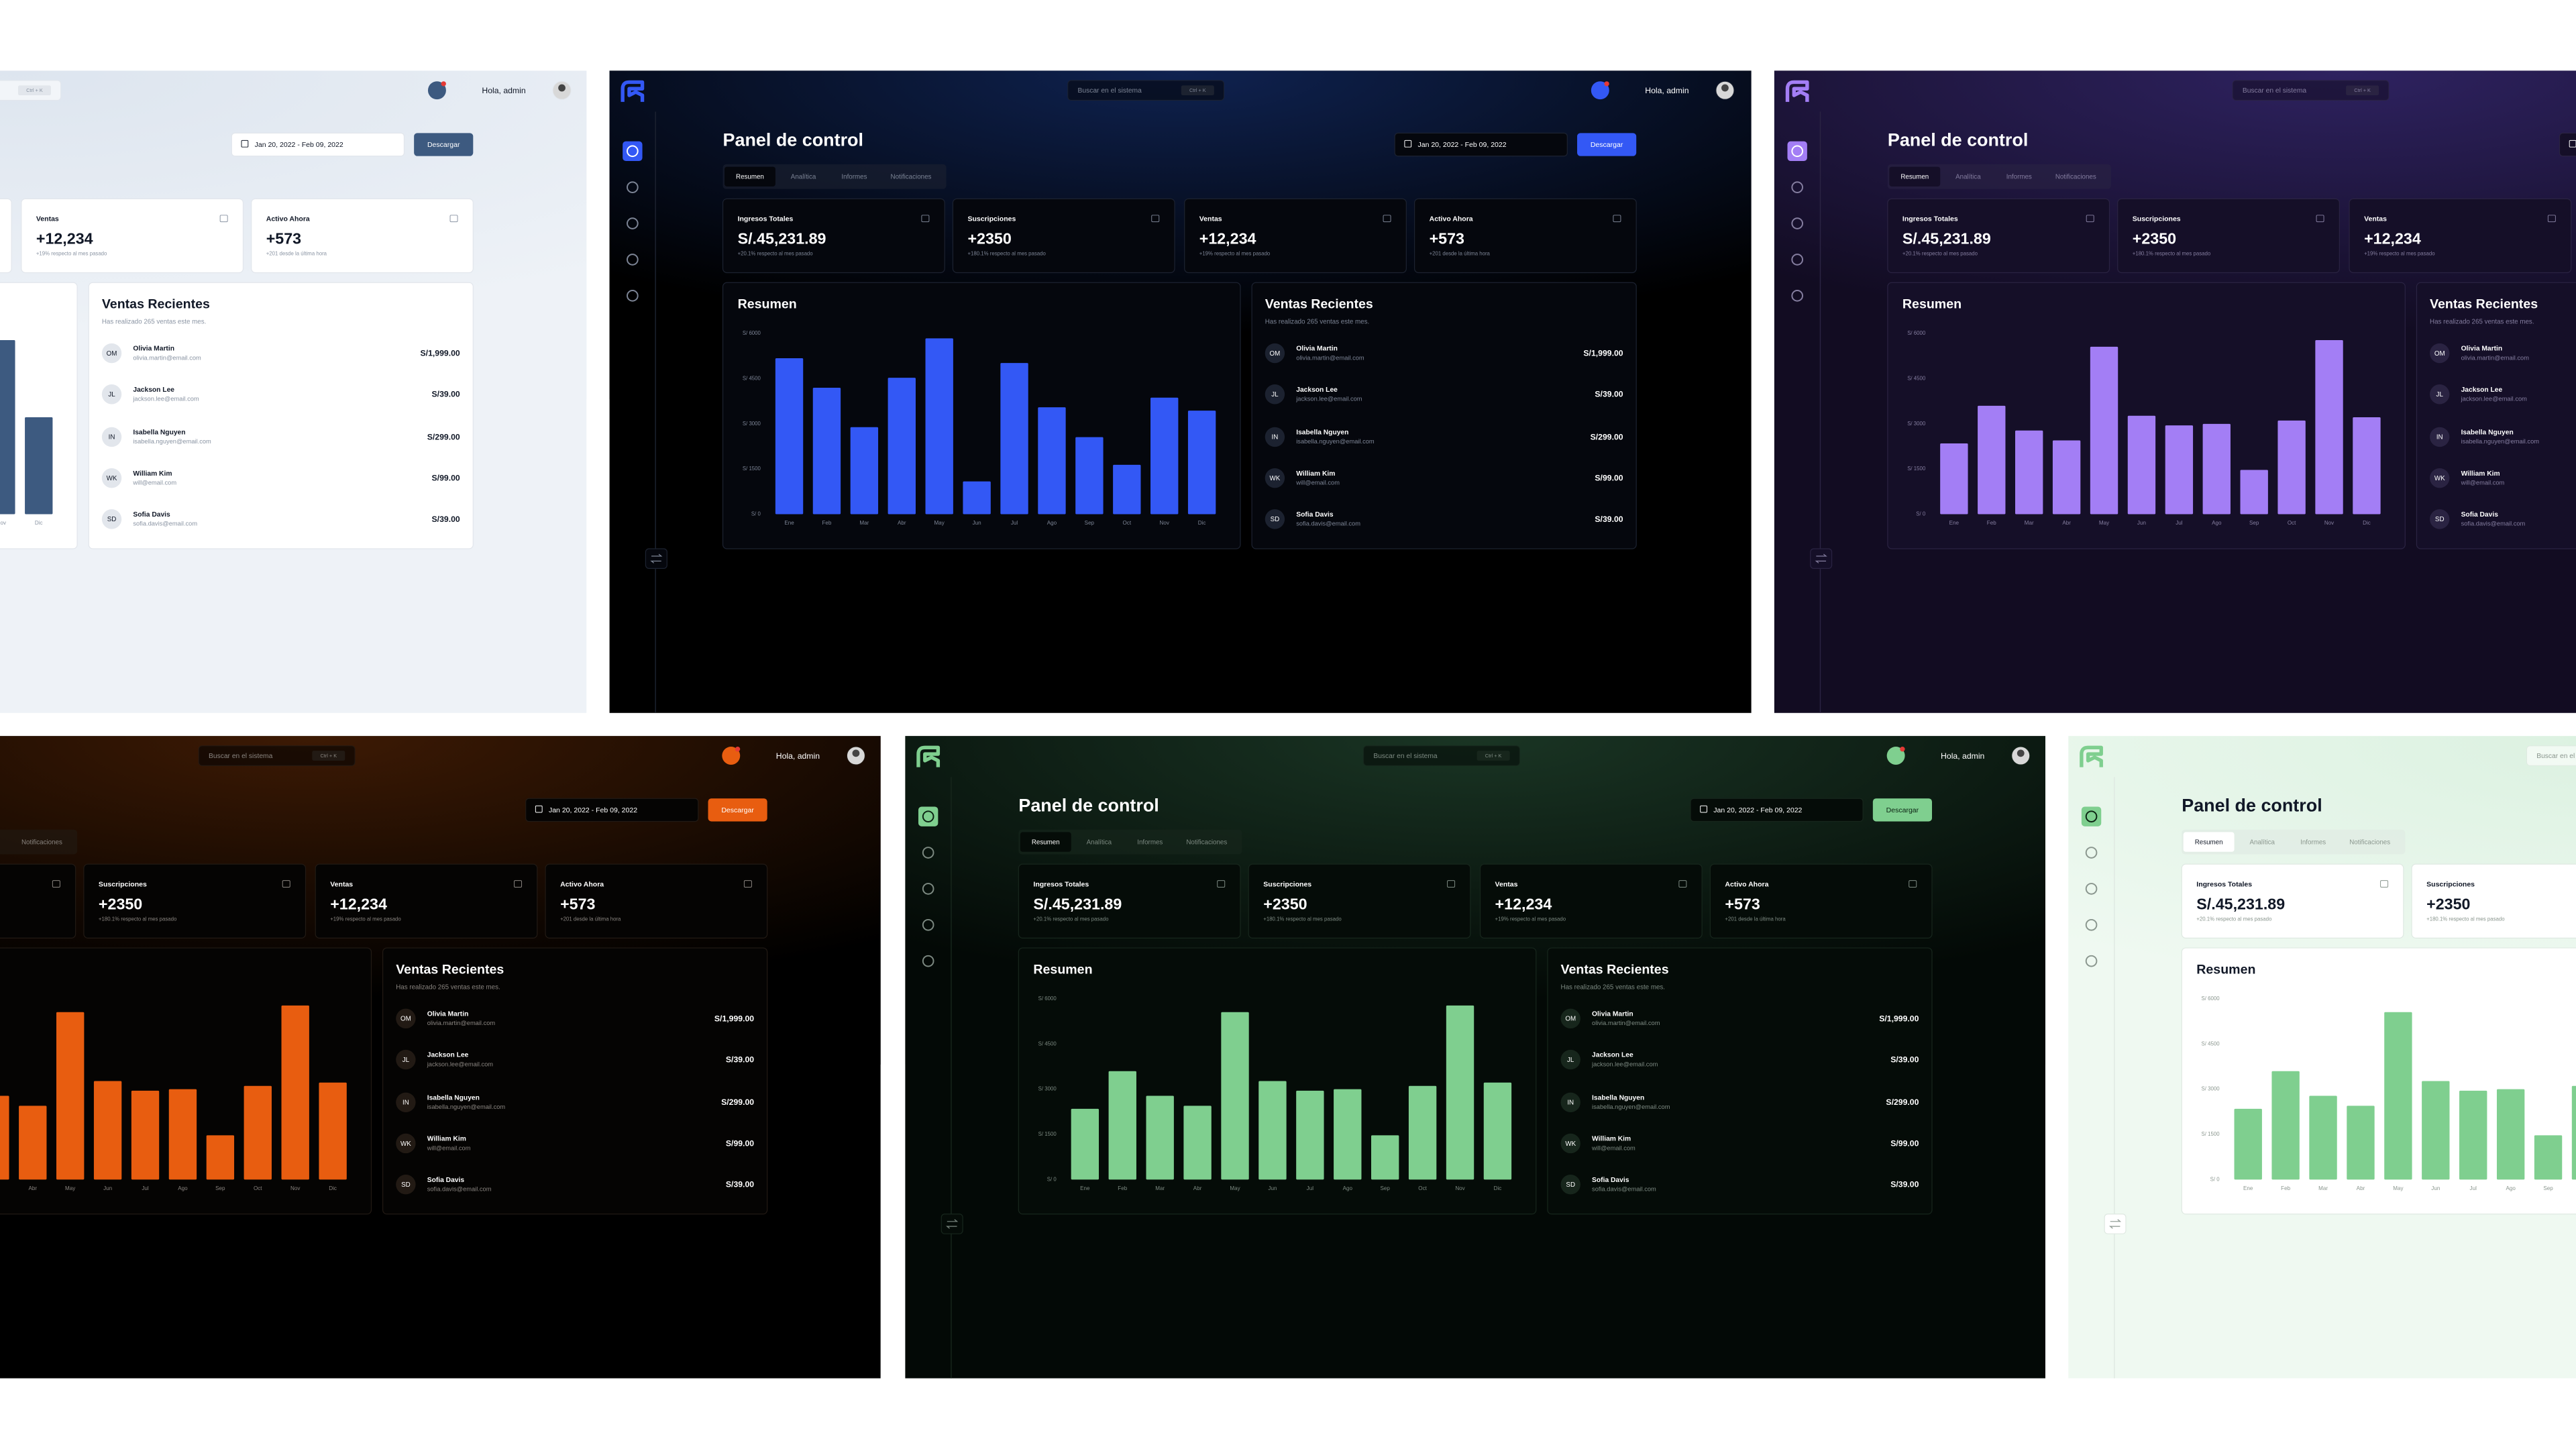  I want to click on stat-note: +201 desde la última hora, so click(296, 253).